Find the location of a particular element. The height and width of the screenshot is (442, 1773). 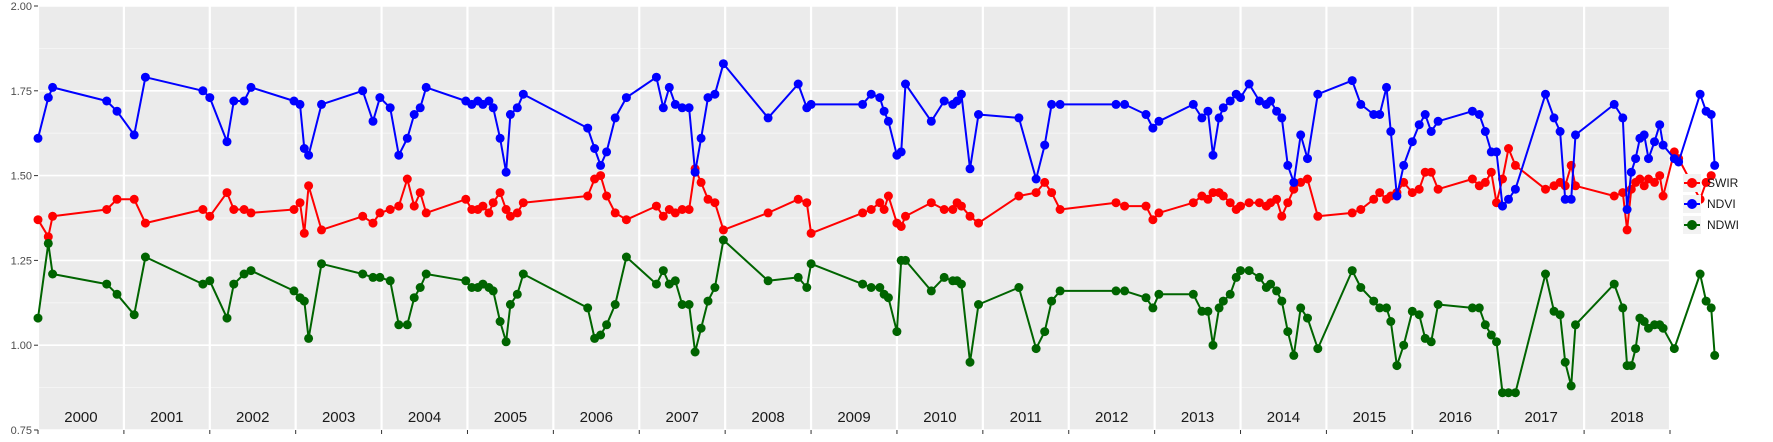

year-label: 2010 is located at coordinates (939, 417).